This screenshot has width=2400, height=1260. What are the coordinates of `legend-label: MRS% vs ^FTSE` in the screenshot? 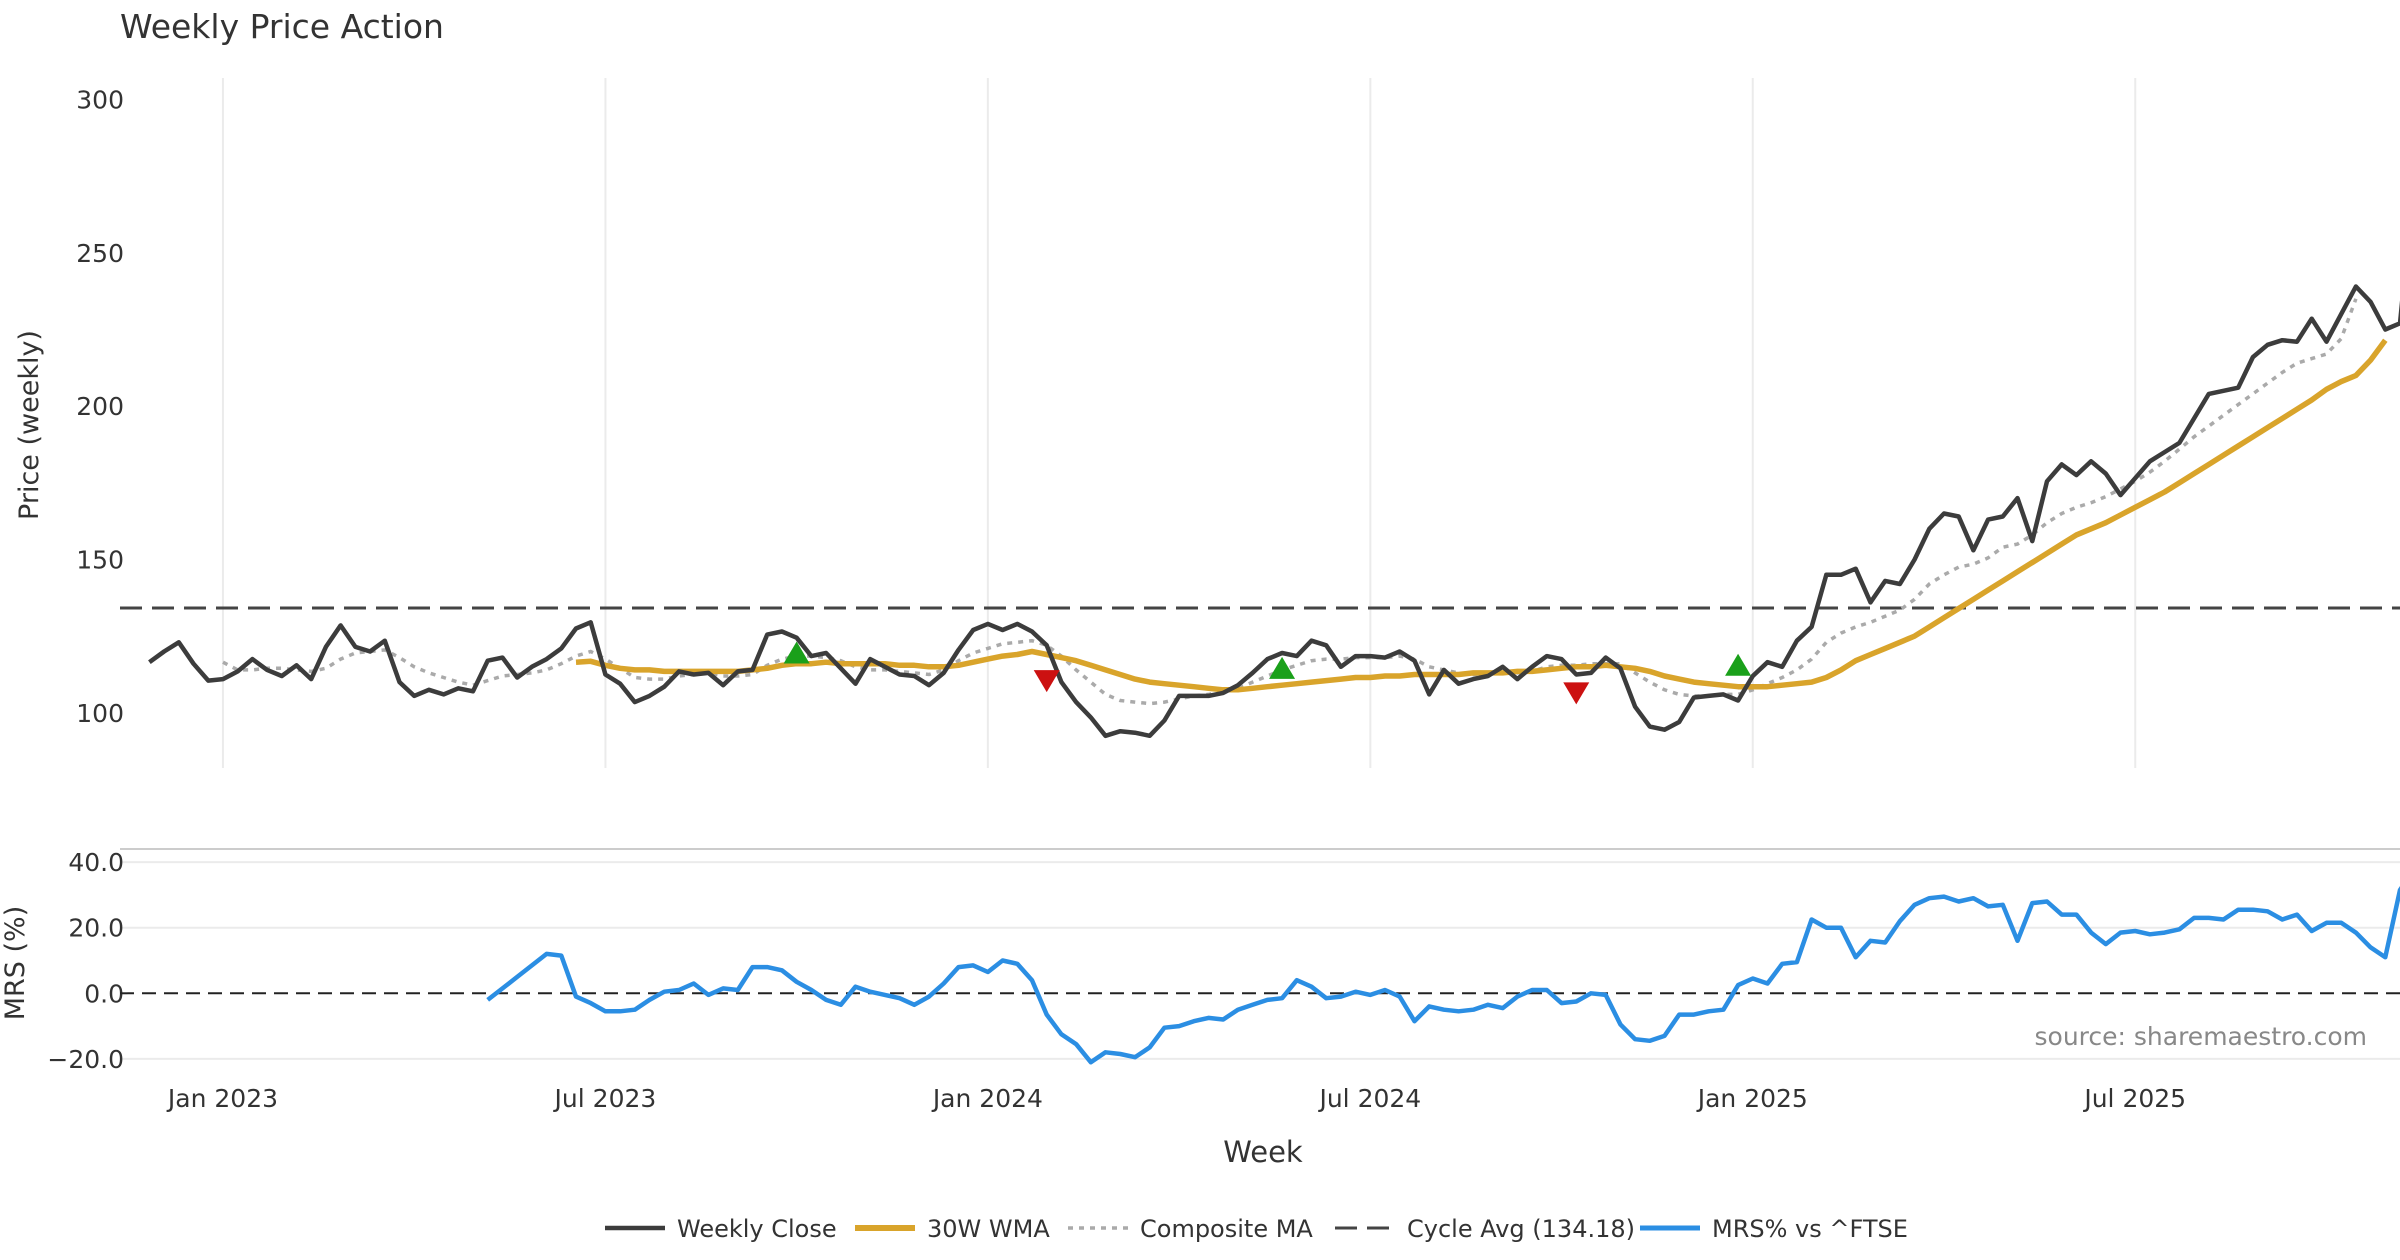 It's located at (1810, 1229).